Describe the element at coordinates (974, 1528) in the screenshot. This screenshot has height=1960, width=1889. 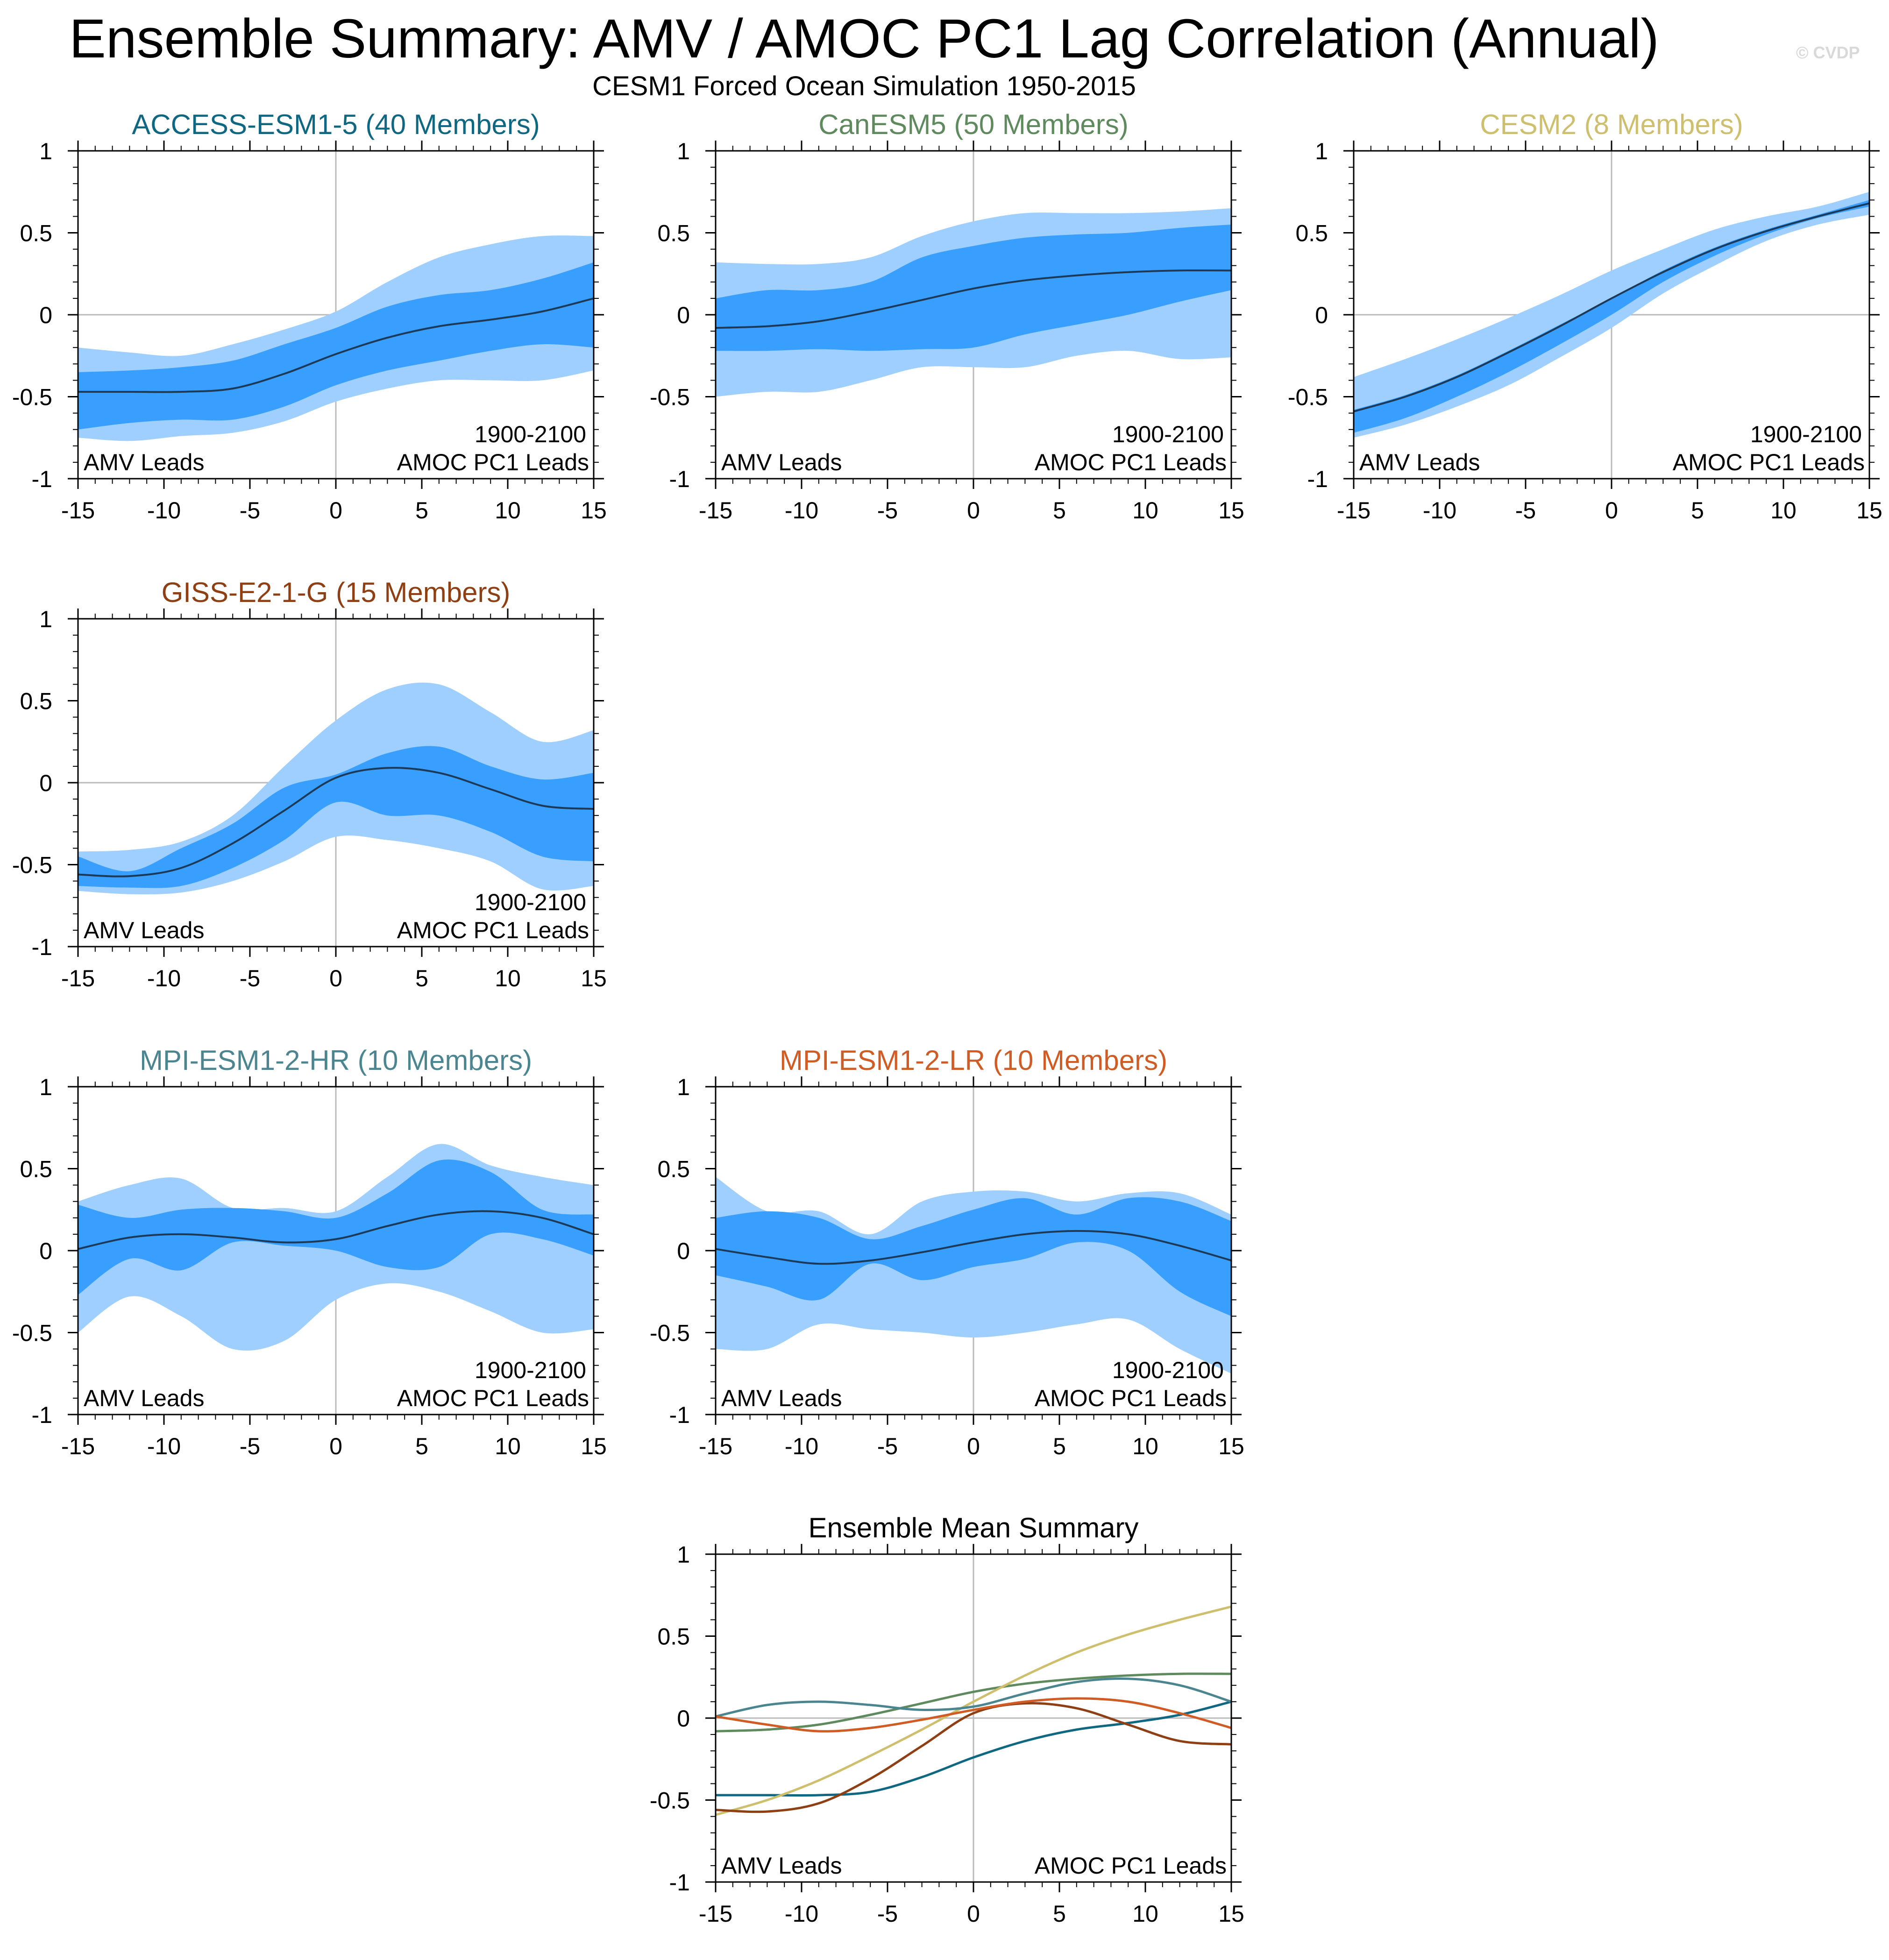
I see `panel-title: Ensemble Mean Summary` at that location.